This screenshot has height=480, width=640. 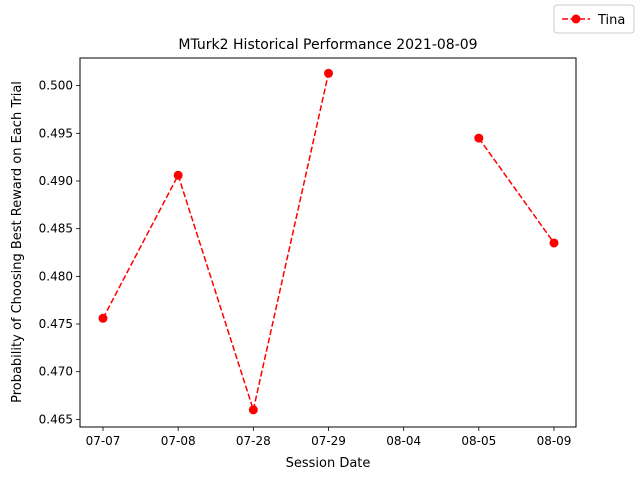 What do you see at coordinates (56, 181) in the screenshot?
I see `y-tick-label: 0.490` at bounding box center [56, 181].